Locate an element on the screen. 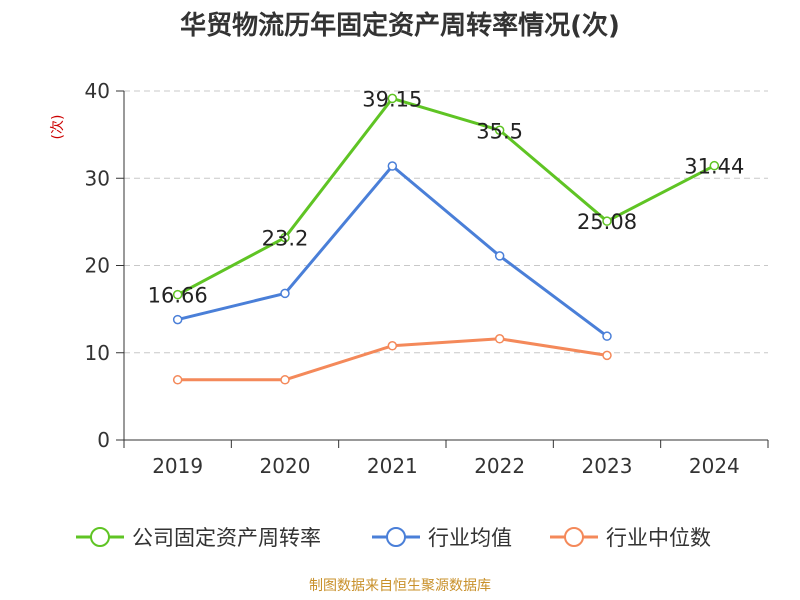 Image resolution: width=800 pixels, height=600 pixels. y-tick-label: 20 is located at coordinates (97, 266).